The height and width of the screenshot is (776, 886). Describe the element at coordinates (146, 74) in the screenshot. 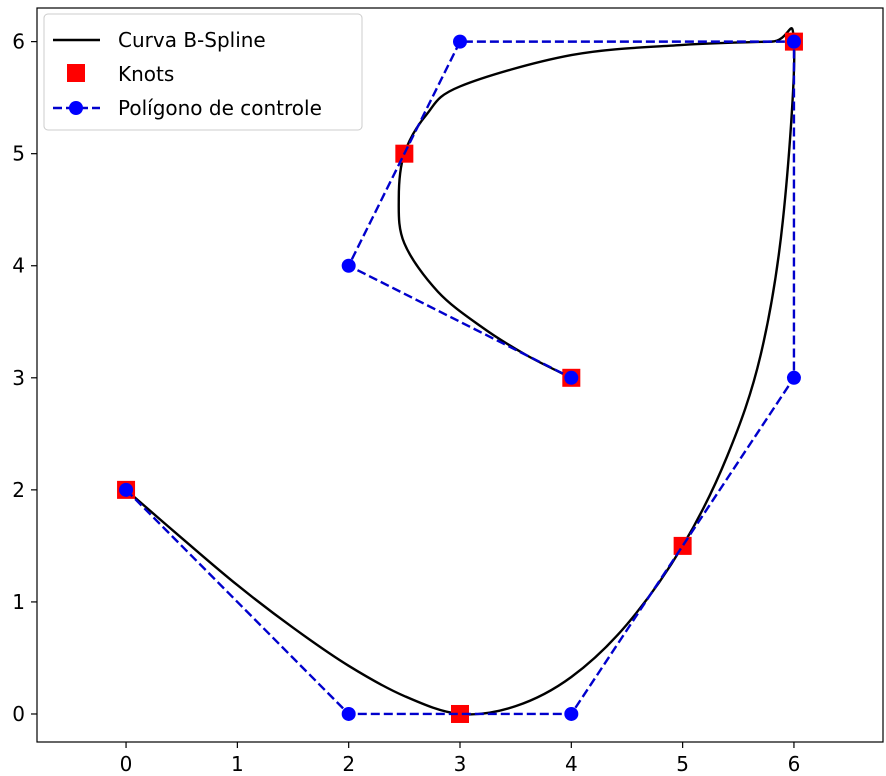

I see `legend-label-knots: Knots` at that location.